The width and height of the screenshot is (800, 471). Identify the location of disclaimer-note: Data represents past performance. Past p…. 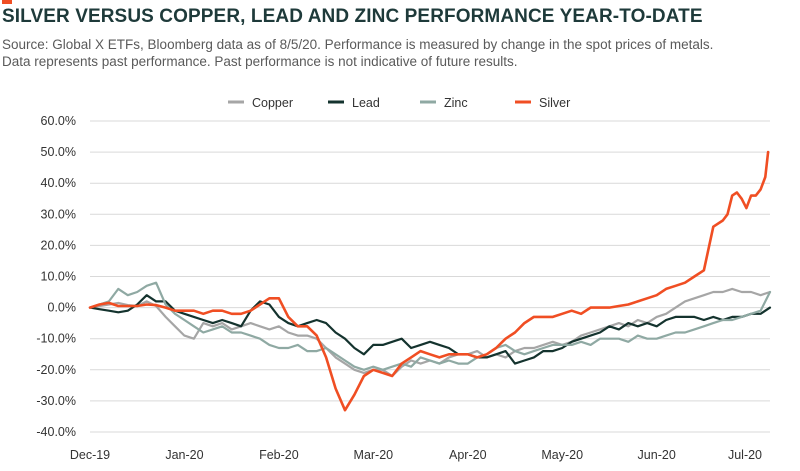
(260, 61).